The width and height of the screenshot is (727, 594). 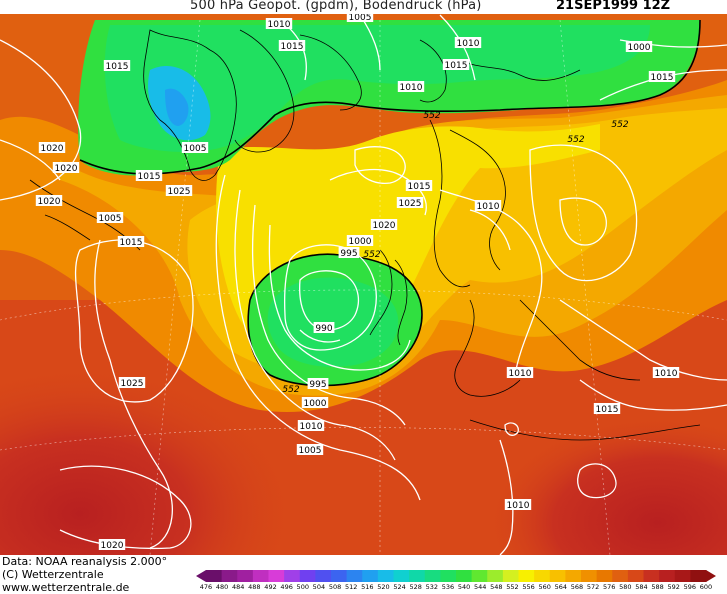 I want to click on northern-cyan-core, so click(x=177, y=107).